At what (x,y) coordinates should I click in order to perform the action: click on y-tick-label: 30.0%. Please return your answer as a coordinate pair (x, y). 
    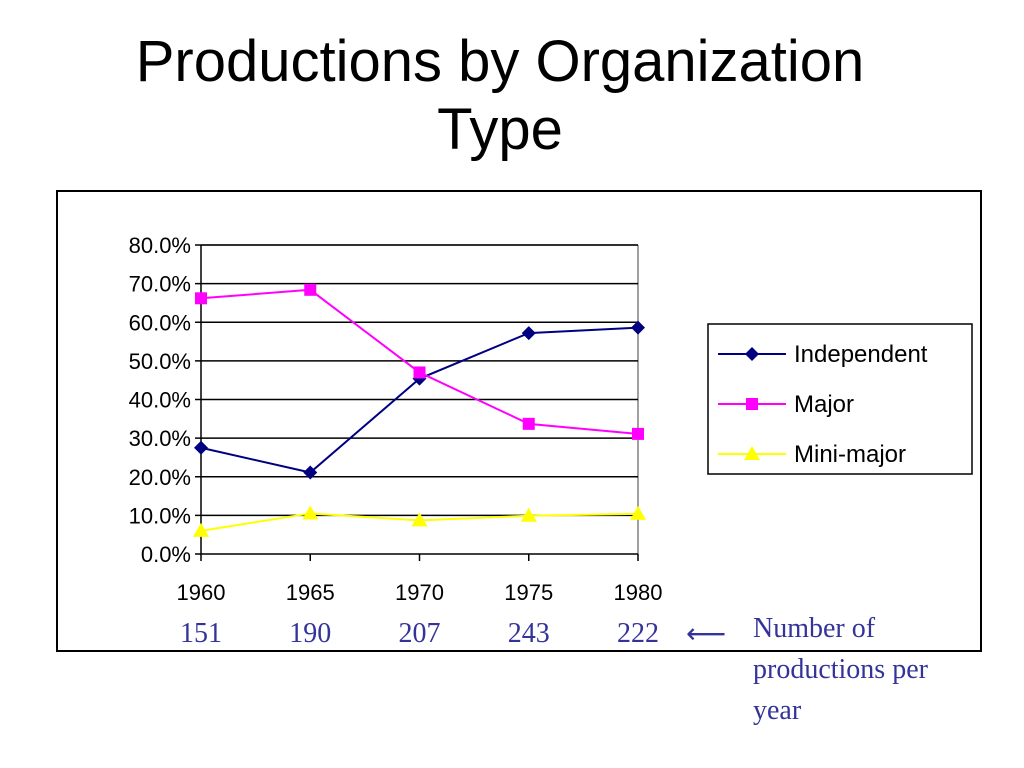
    Looking at the image, I should click on (160, 438).